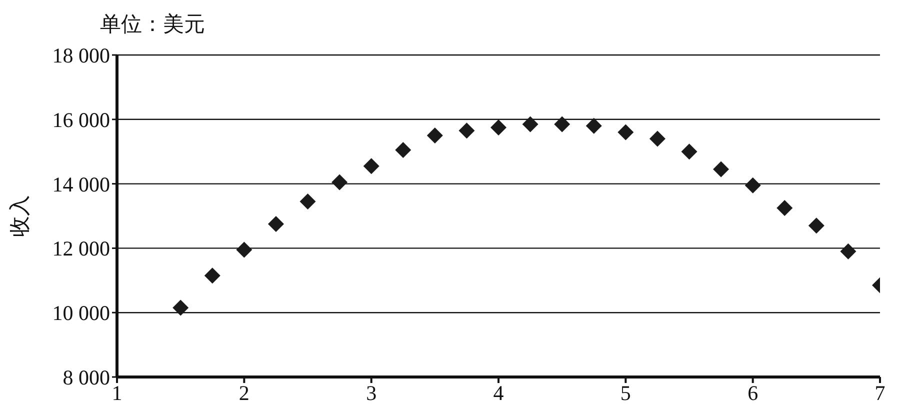 This screenshot has width=900, height=413. Describe the element at coordinates (625, 392) in the screenshot. I see `x-tick-label: 5` at that location.